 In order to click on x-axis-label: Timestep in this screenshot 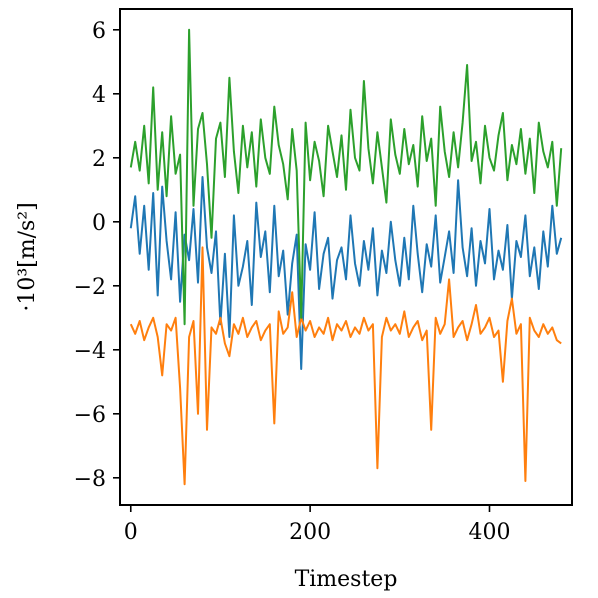, I will do `click(346, 579)`.